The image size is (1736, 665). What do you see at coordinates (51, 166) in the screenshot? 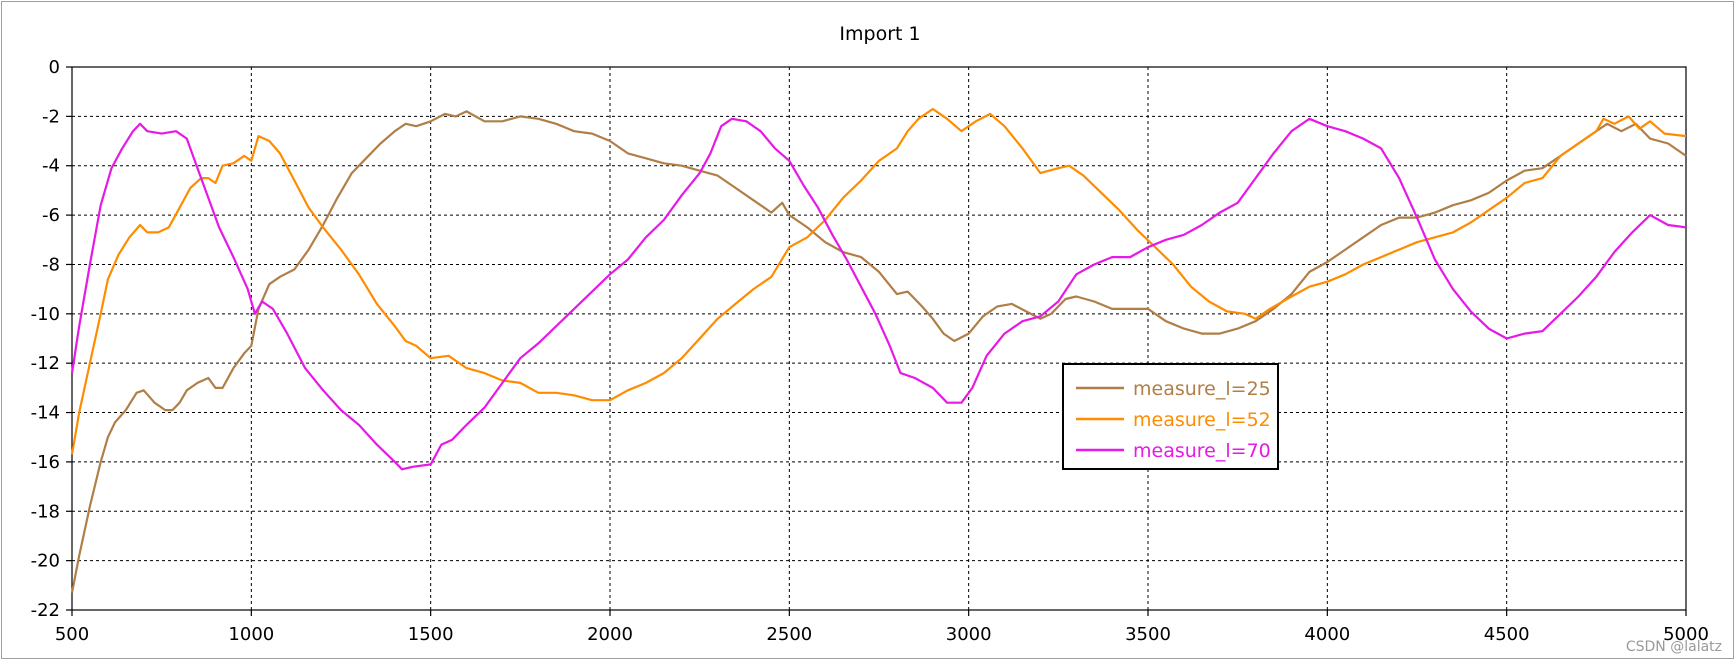
I see `y-tick-label: -4` at bounding box center [51, 166].